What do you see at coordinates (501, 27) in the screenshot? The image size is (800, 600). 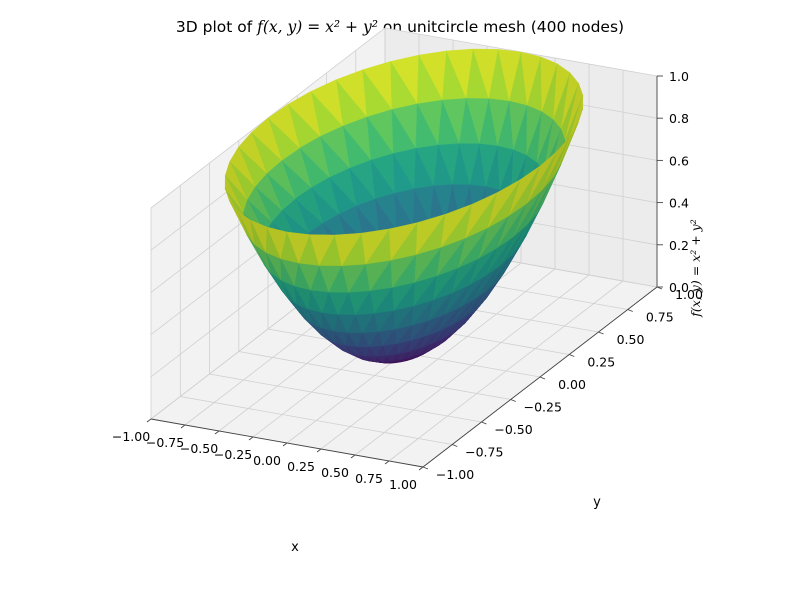 I see `chart-title-suffix: on unitcircle mesh (400 nodes)` at bounding box center [501, 27].